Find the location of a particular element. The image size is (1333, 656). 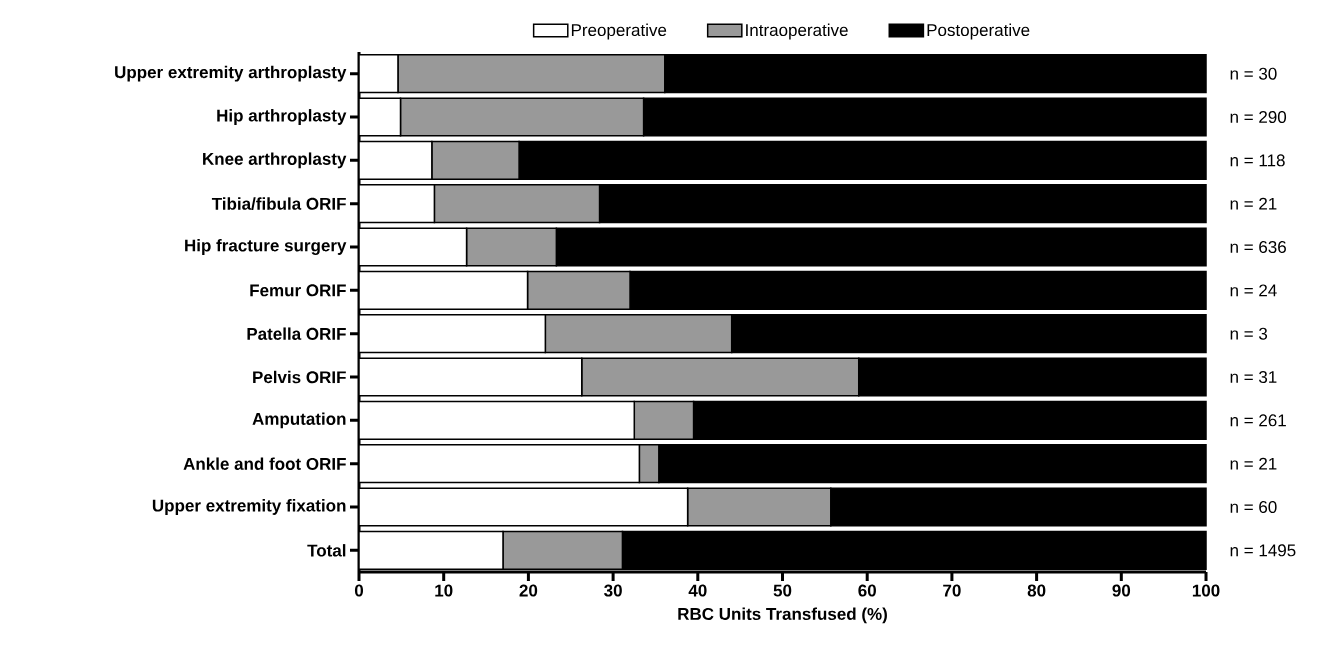

x-tick-label: 90 is located at coordinates (1121, 590).